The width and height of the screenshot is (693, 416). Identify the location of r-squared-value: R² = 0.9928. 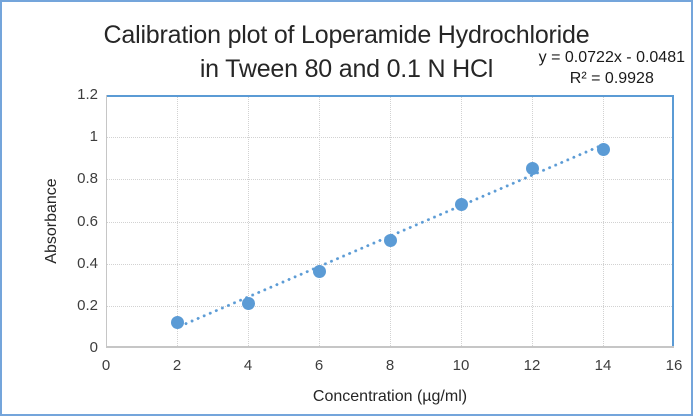
(611, 78).